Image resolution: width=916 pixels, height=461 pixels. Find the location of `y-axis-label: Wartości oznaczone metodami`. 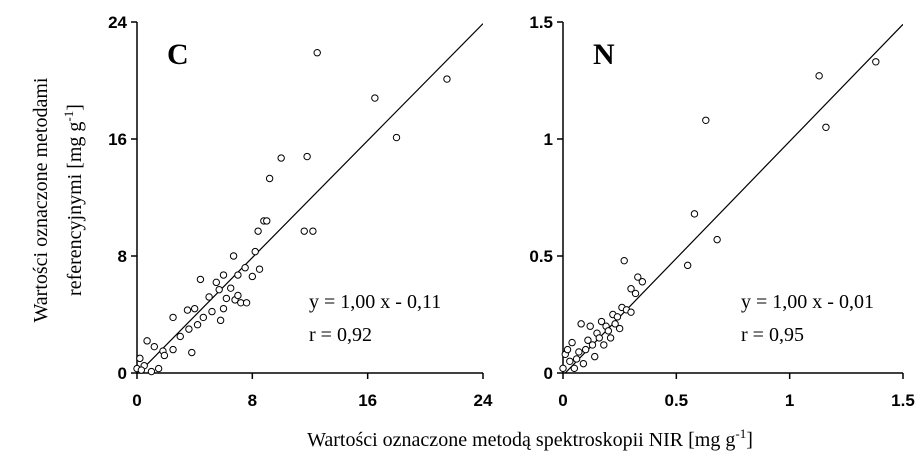

y-axis-label: Wartości oznaczone metodami is located at coordinates (41, 199).